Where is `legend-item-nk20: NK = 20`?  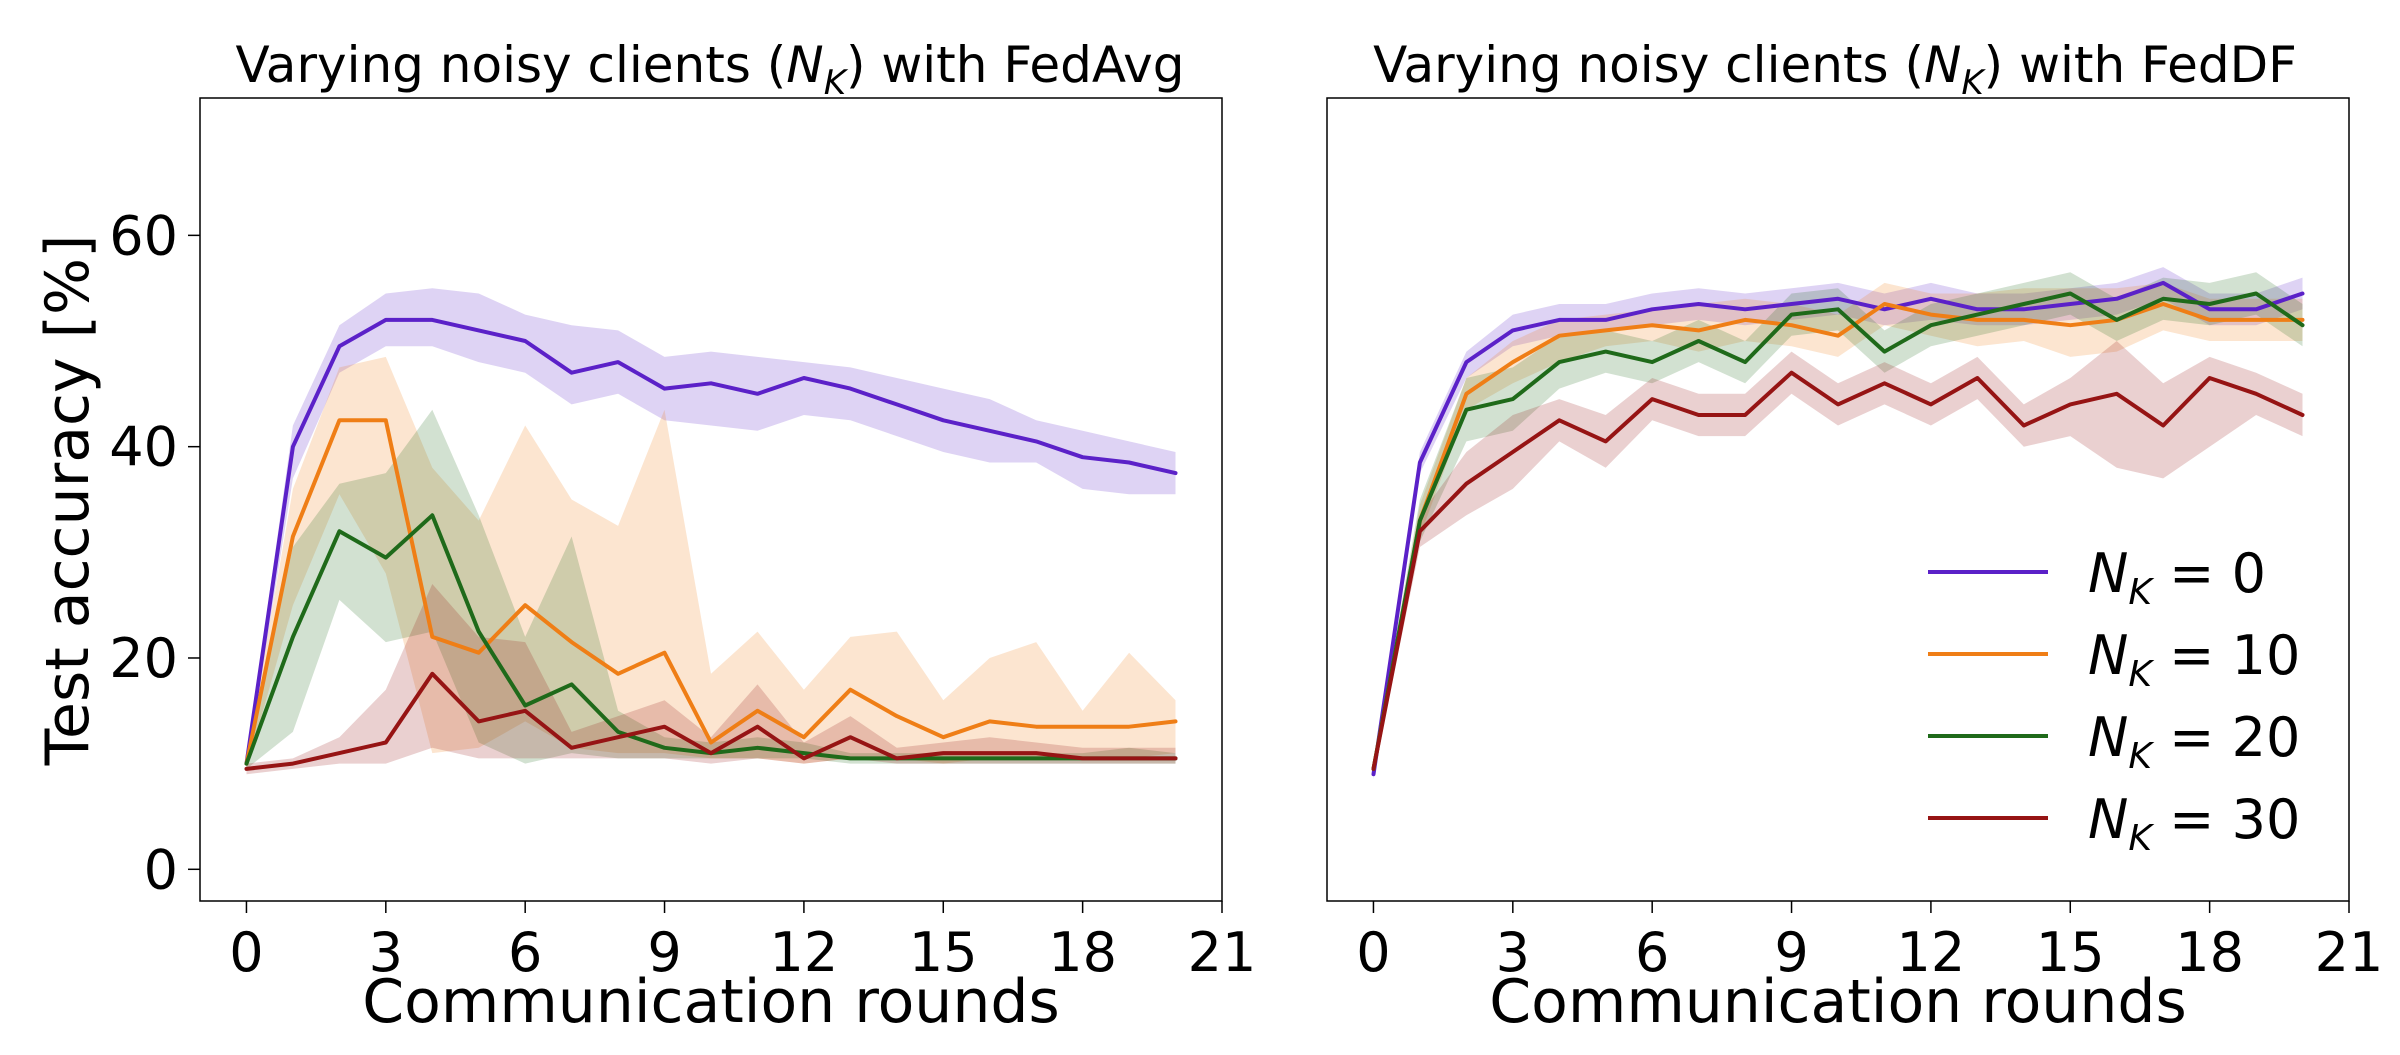 legend-item-nk20: NK = 20 is located at coordinates (2114, 741).